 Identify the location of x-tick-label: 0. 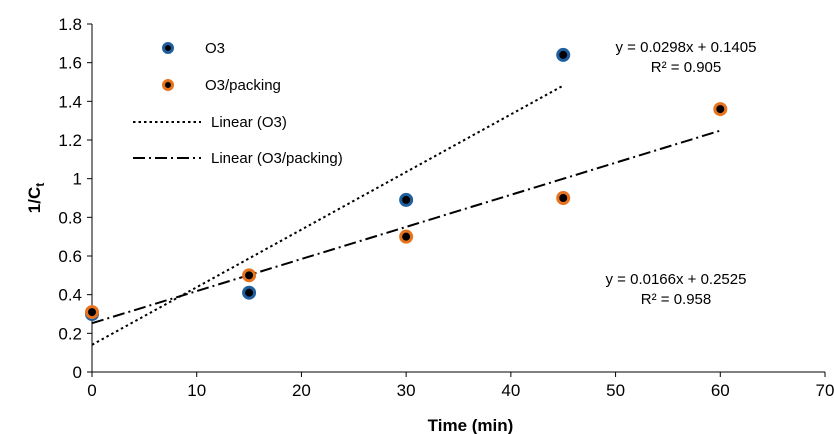
(91, 390).